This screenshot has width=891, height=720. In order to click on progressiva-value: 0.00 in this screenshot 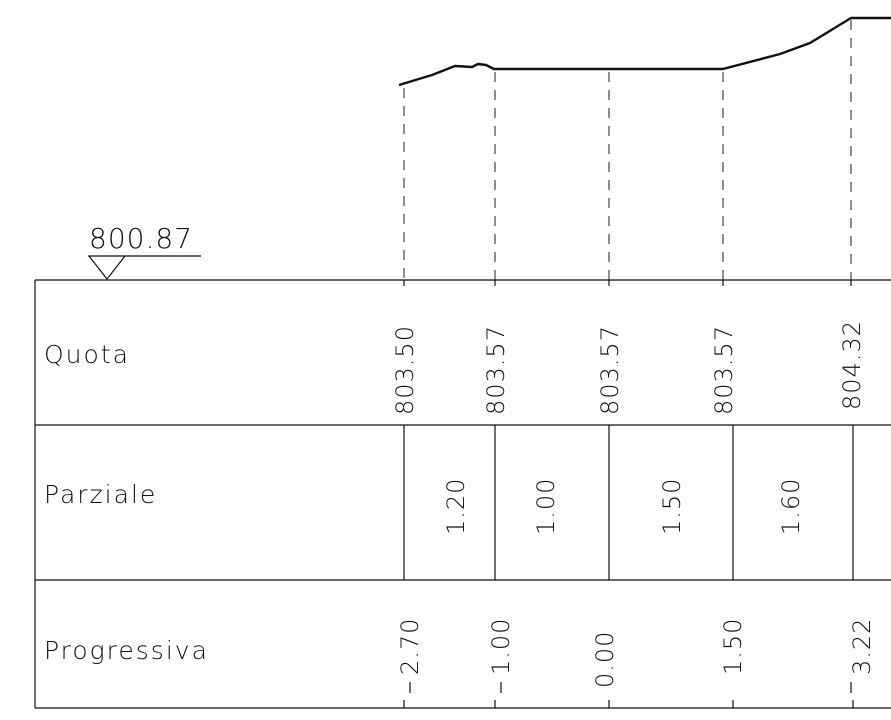, I will do `click(605, 659)`.